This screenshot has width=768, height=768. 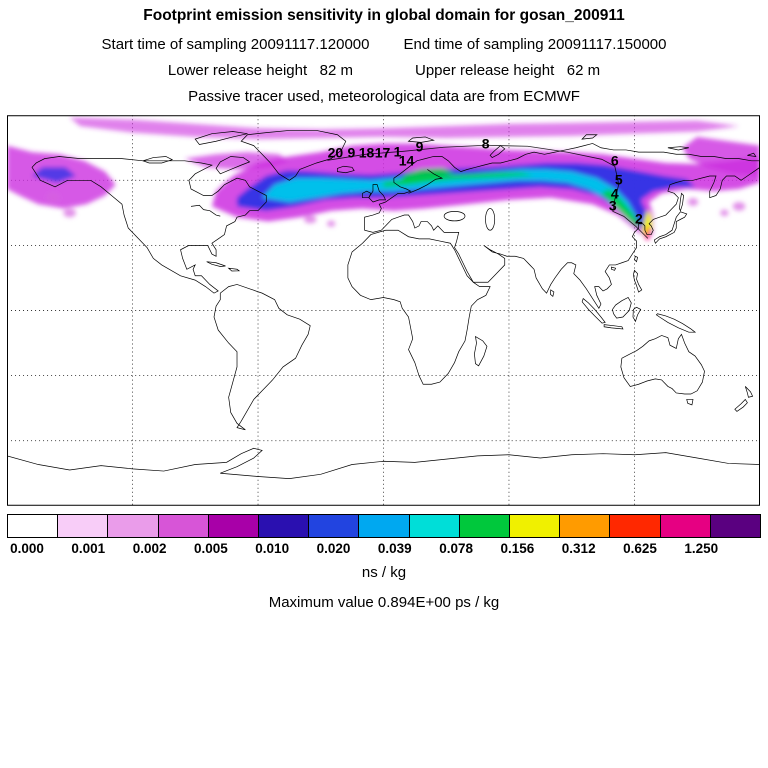 I want to click on trajectory-marker: 1, so click(x=398, y=151).